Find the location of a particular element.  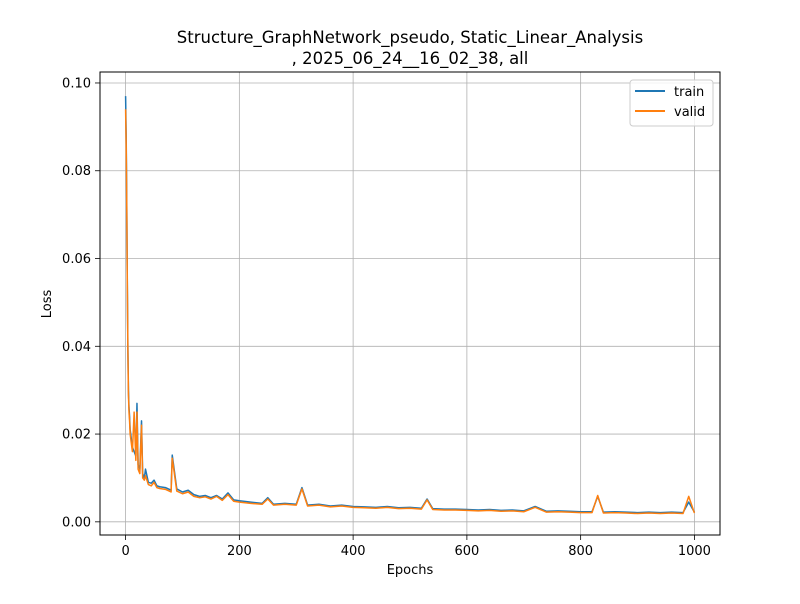

y-tick-label: 0.06 is located at coordinates (76, 259).